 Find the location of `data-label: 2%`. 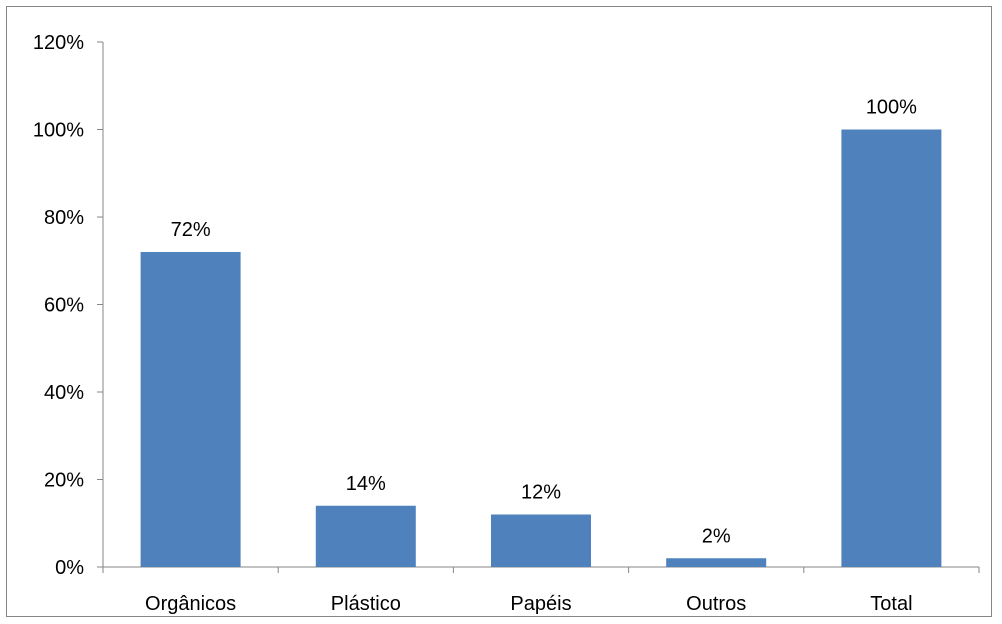

data-label: 2% is located at coordinates (716, 536).